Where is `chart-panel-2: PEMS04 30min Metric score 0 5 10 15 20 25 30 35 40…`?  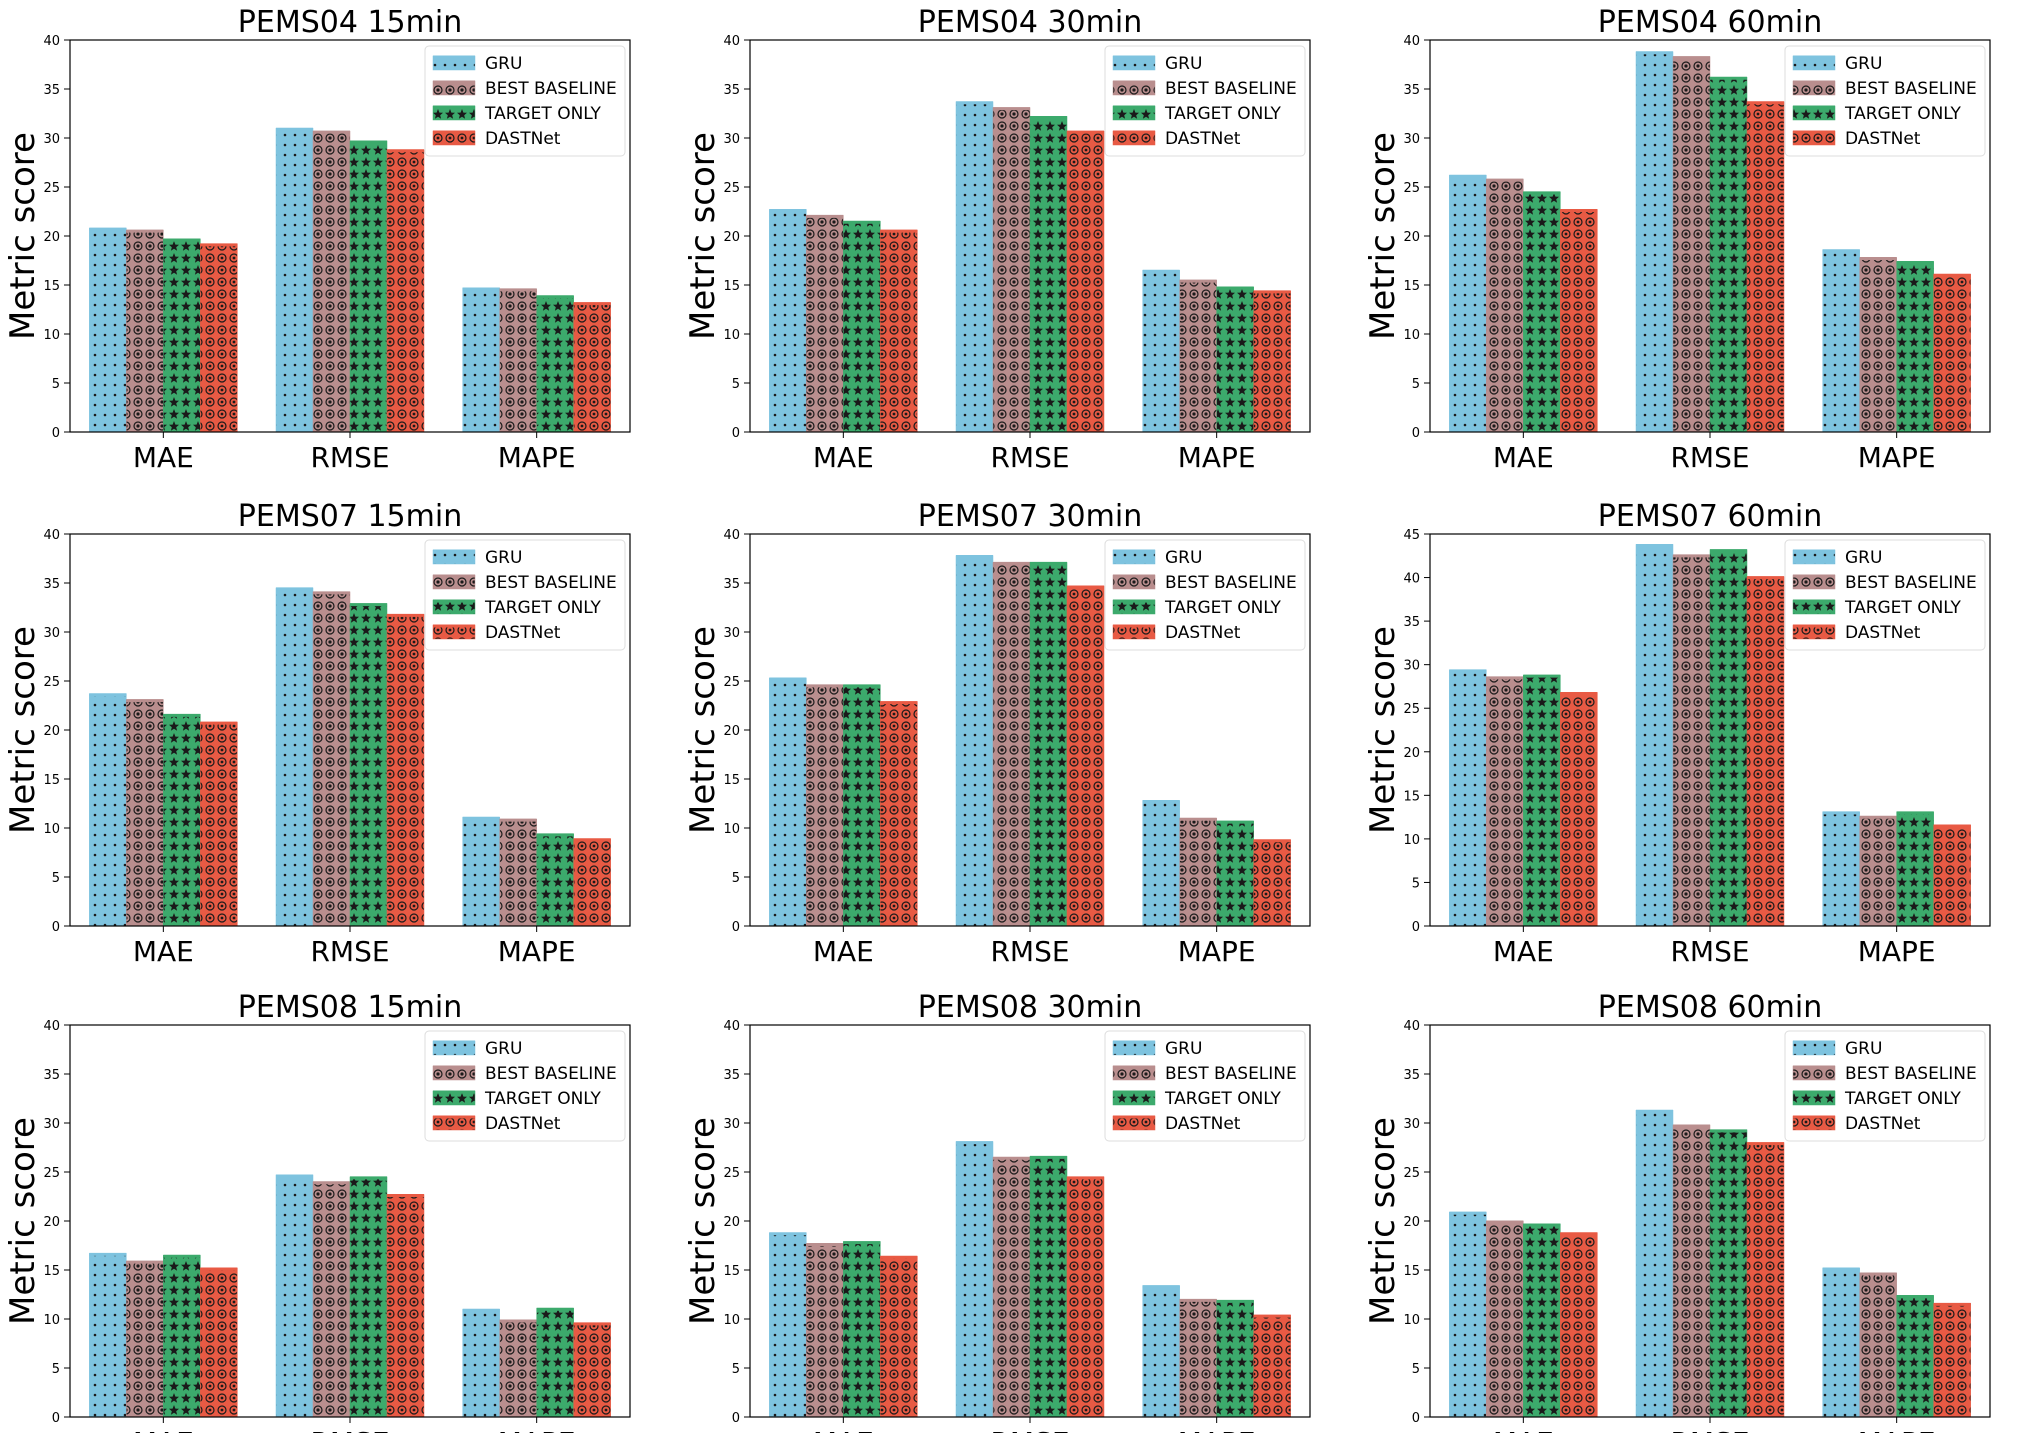 chart-panel-2: PEMS04 30min Metric score 0 5 10 15 20 25 30 35 40… is located at coordinates (997, 239).